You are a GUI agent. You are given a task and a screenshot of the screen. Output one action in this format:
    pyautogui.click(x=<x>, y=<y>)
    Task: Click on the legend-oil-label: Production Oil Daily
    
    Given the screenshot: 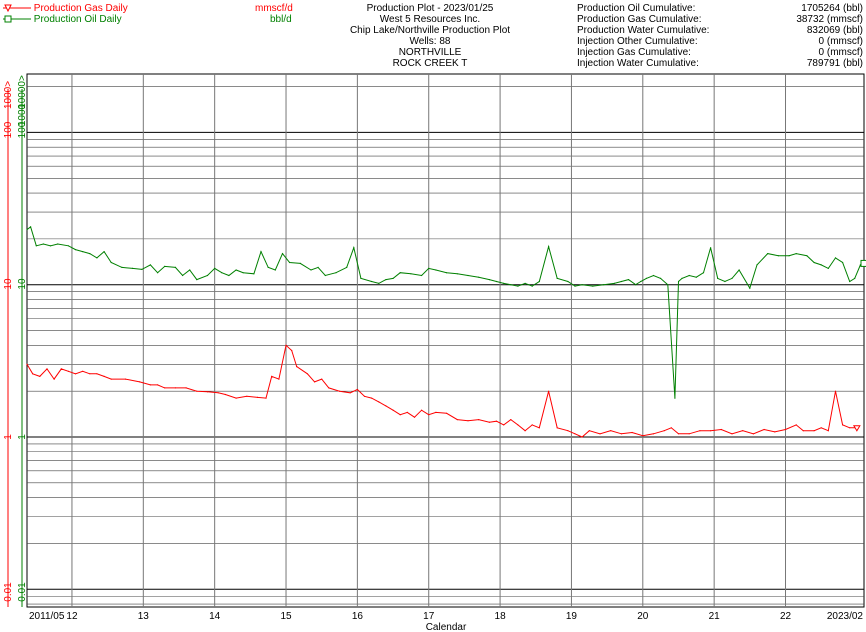 What is the action you would take?
    pyautogui.click(x=77, y=19)
    